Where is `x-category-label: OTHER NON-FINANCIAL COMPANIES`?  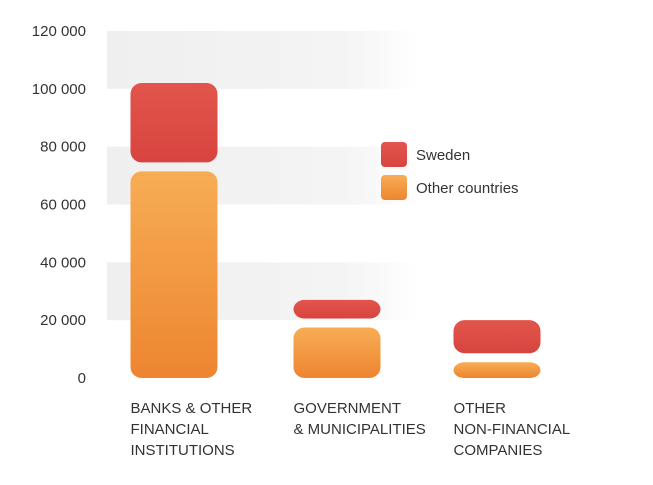 x-category-label: OTHER NON-FINANCIAL COMPANIES is located at coordinates (512, 429).